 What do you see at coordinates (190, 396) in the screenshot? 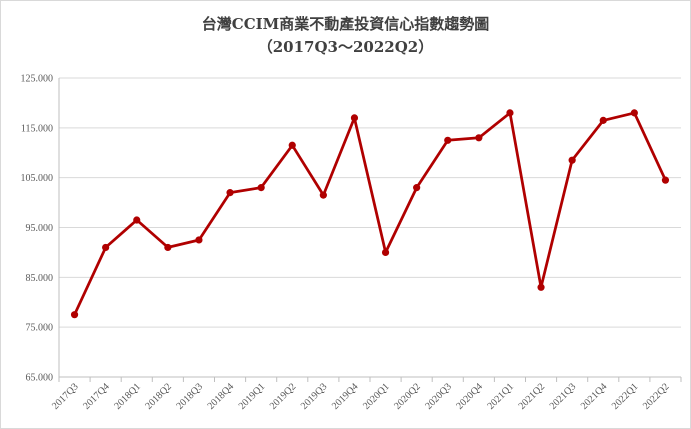
I see `x-tick-label: 2018Q3` at bounding box center [190, 396].